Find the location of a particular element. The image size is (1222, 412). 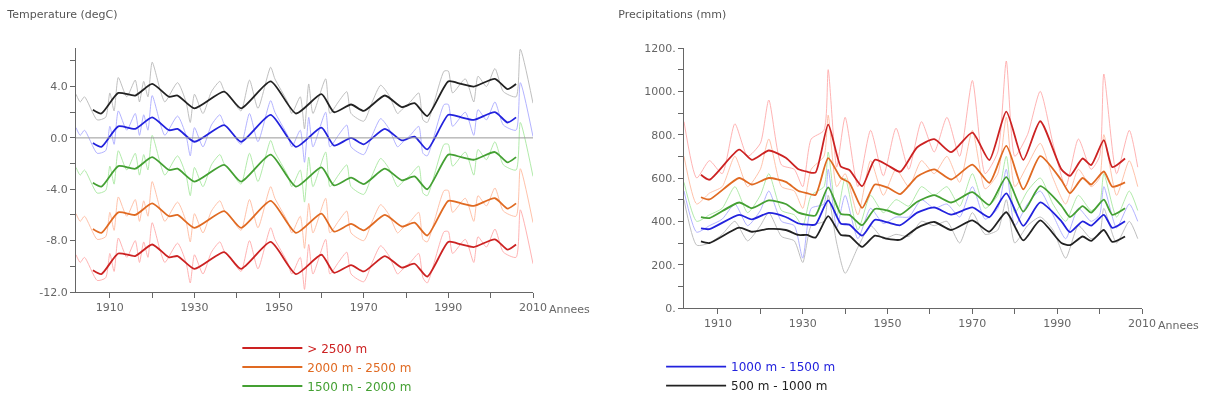

text: > 2500 m is located at coordinates (337, 348).